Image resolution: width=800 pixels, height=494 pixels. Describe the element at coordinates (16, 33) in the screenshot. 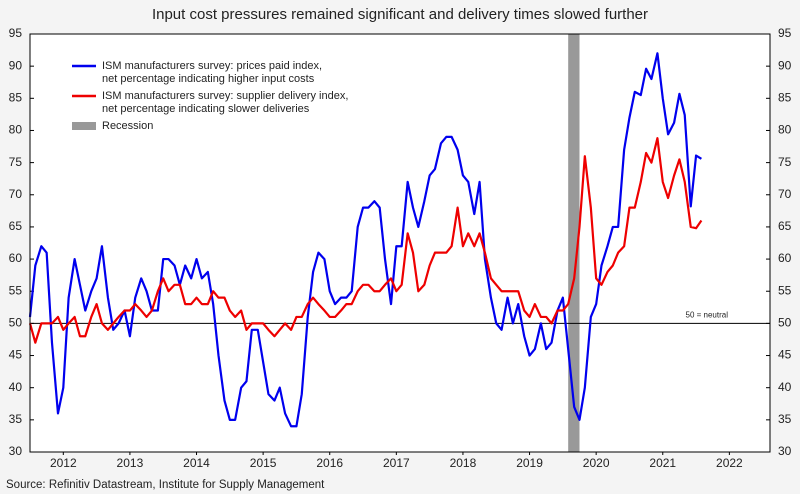

I see `y-tick-label: 95` at that location.